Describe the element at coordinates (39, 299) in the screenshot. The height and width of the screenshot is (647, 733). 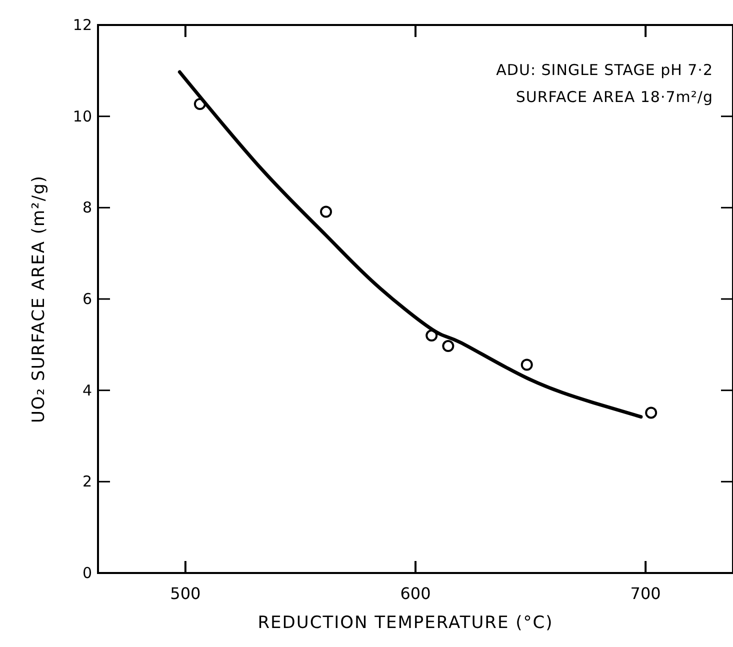
I see `y-axis-title: UO₂ SURFACE AREA (m²/g)` at that location.